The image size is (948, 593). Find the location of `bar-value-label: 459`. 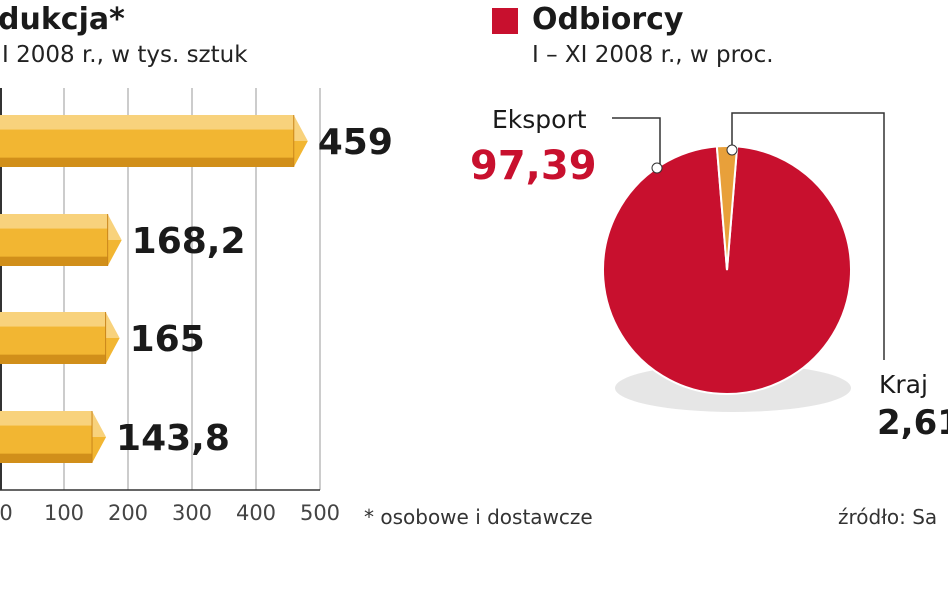

bar-value-label: 459 is located at coordinates (355, 142).